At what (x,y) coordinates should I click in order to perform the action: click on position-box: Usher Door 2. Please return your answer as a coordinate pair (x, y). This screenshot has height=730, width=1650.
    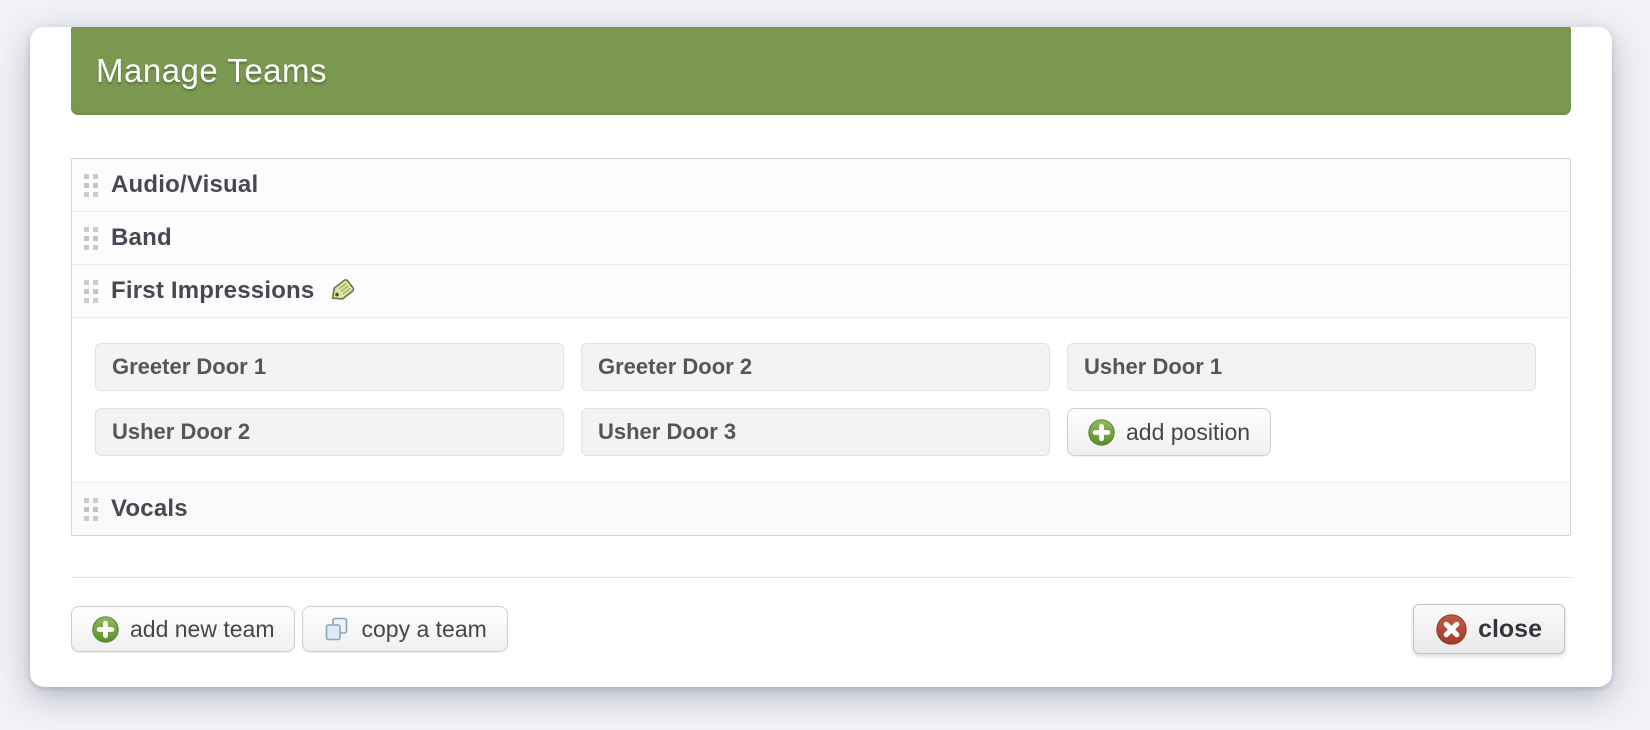
    Looking at the image, I should click on (329, 432).